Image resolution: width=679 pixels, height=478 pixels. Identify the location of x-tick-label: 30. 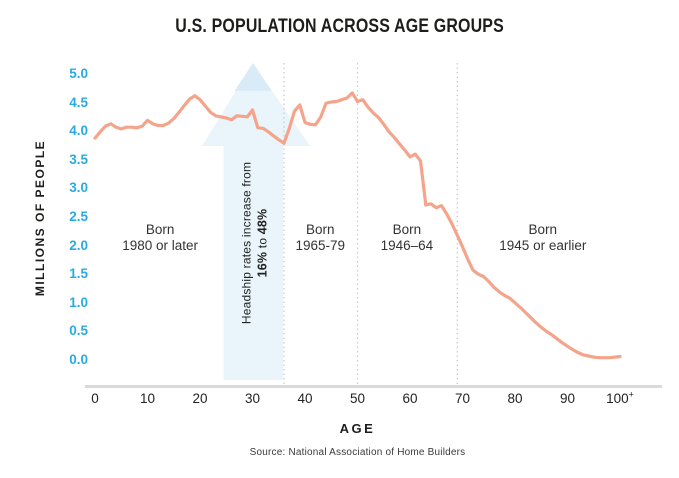
(252, 398).